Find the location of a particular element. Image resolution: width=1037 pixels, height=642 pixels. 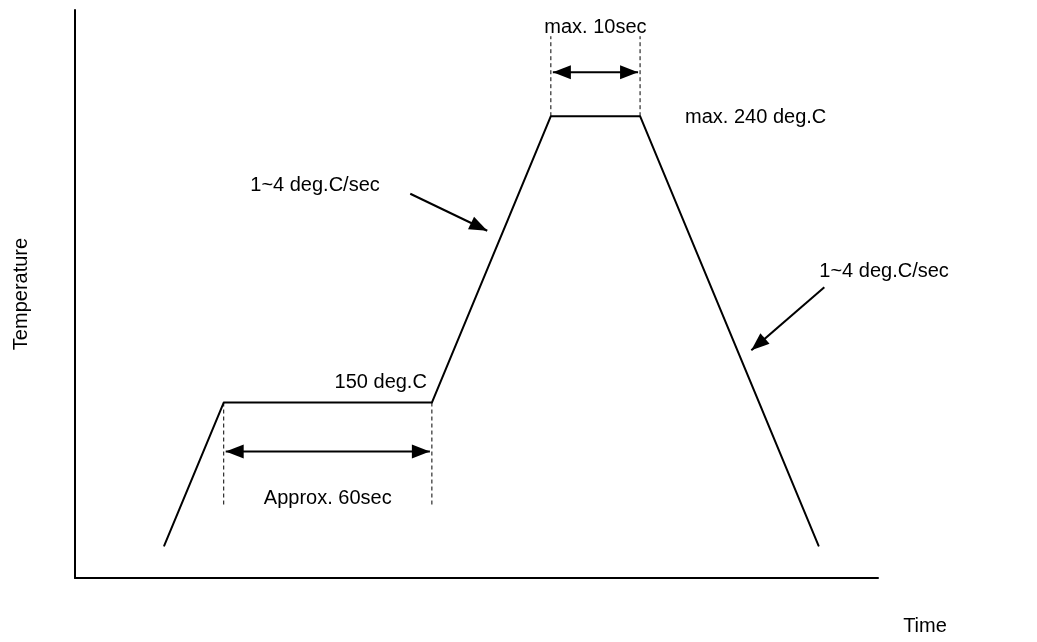

annotation: 150 deg.C is located at coordinates (380, 380).